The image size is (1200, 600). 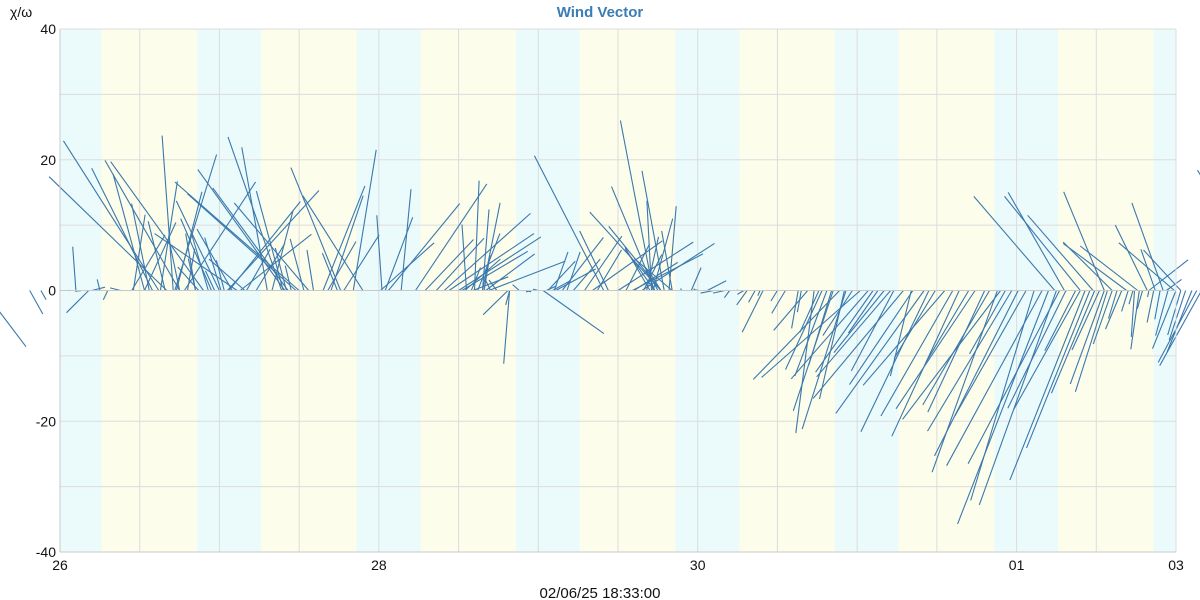 What do you see at coordinates (60, 565) in the screenshot?
I see `x-tick-label: 26` at bounding box center [60, 565].